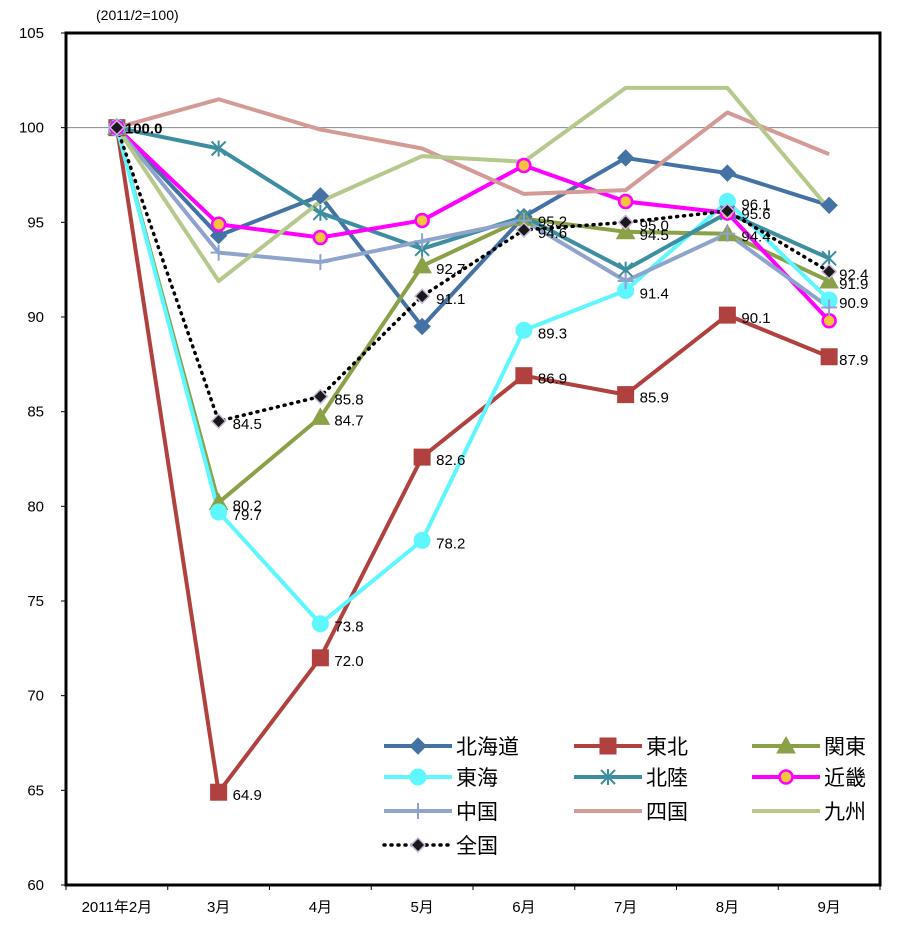 The image size is (908, 933). I want to click on data-label: 90.9, so click(853, 303).